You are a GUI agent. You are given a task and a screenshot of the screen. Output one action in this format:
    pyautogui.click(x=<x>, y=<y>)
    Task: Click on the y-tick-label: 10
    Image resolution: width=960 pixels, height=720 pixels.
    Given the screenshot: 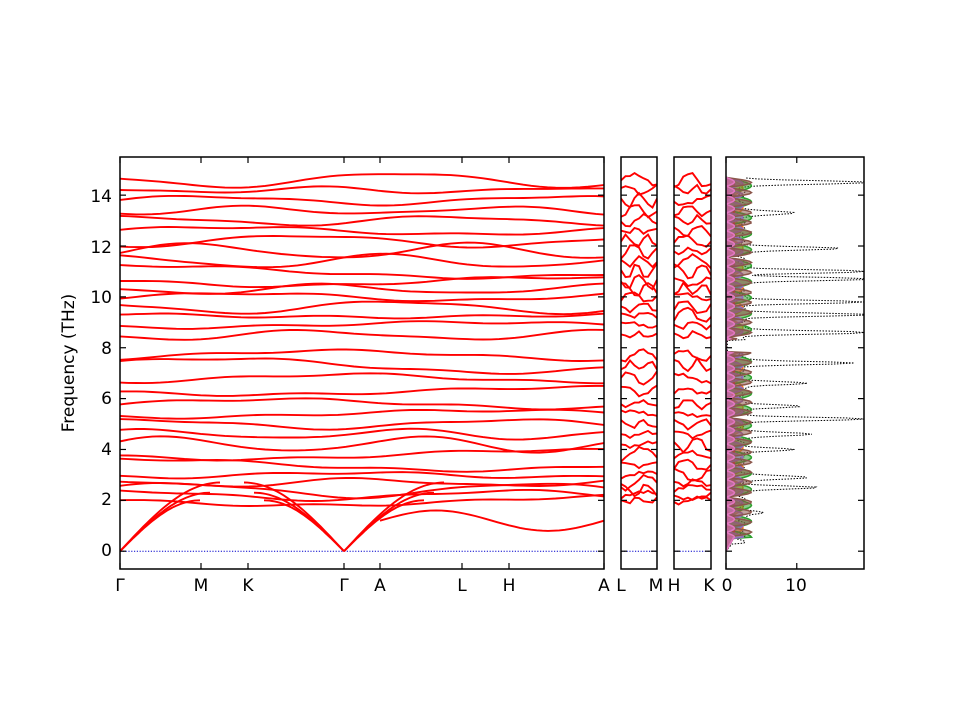 What is the action you would take?
    pyautogui.click(x=101, y=298)
    